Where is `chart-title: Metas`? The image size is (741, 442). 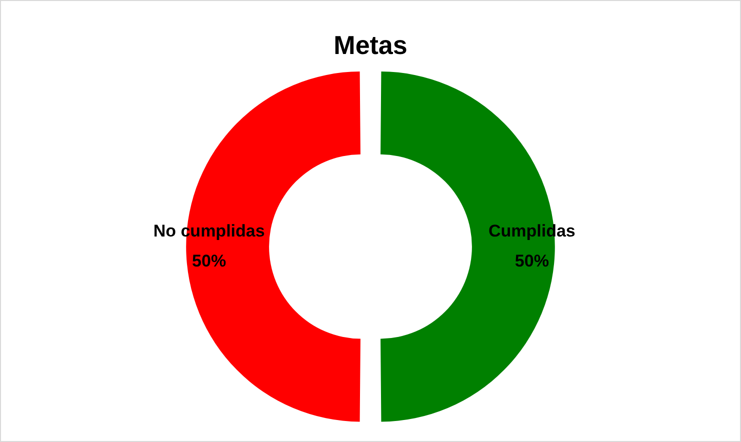 chart-title: Metas is located at coordinates (371, 45).